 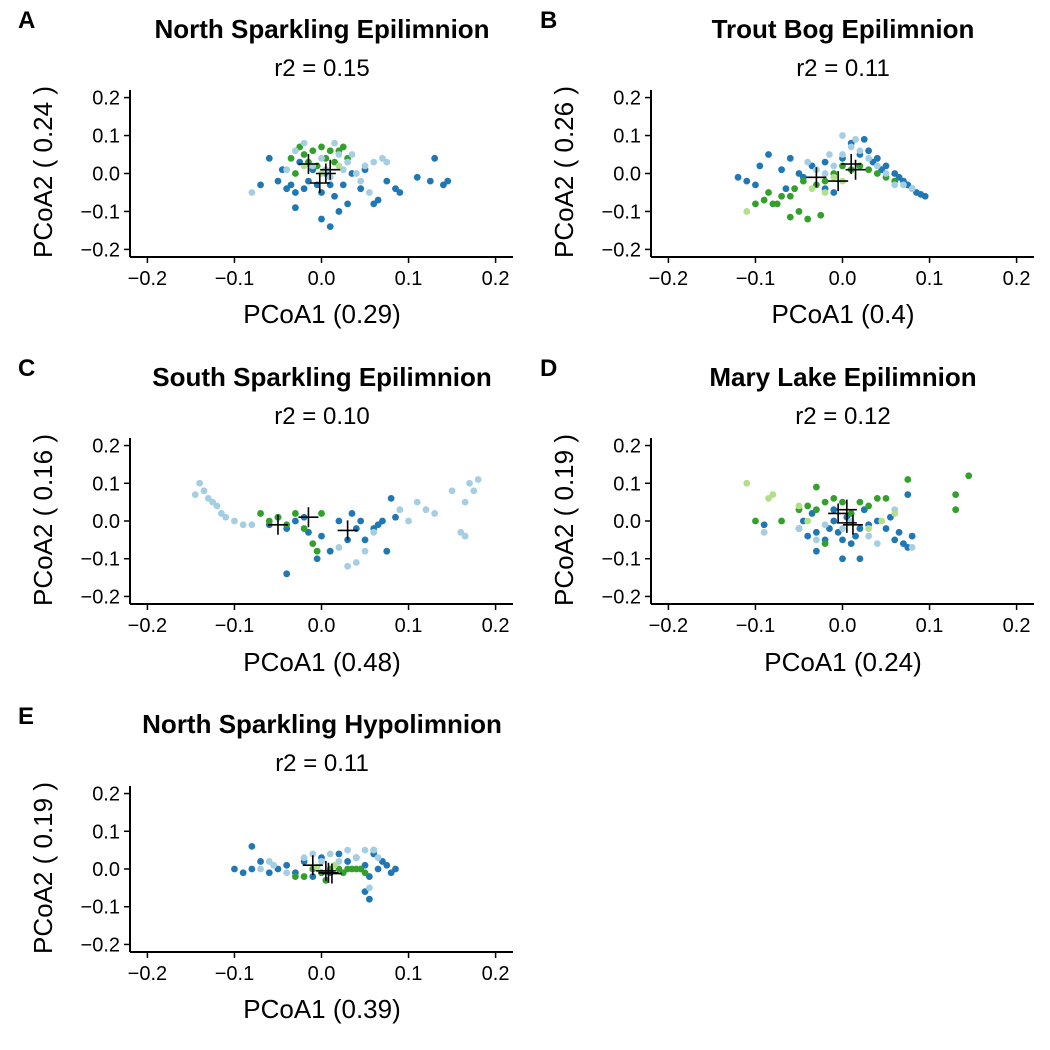 What do you see at coordinates (621, 560) in the screenshot?
I see `y-tick-label: −0.1` at bounding box center [621, 560].